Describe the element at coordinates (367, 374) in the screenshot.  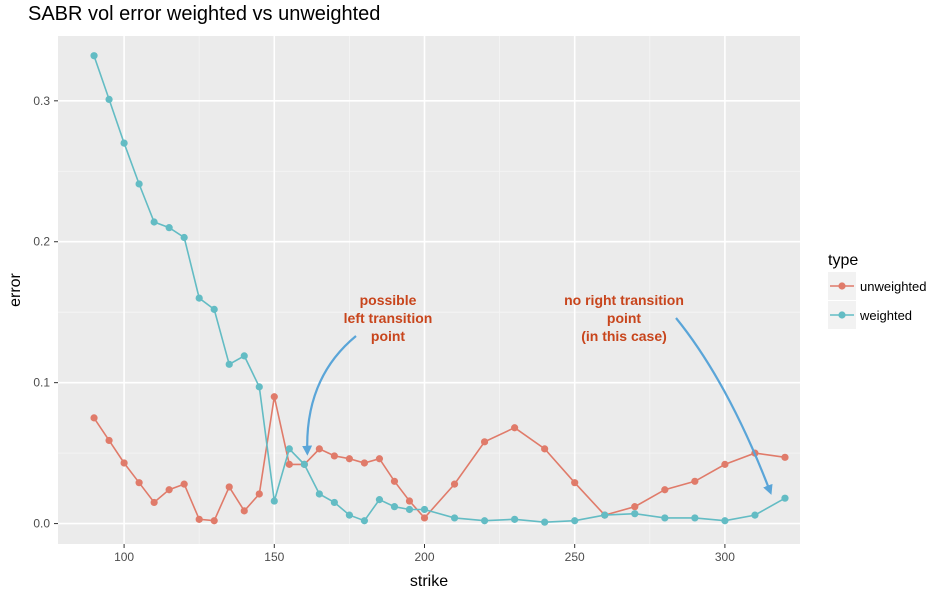
I see `annotation-1: possible left transition point` at that location.